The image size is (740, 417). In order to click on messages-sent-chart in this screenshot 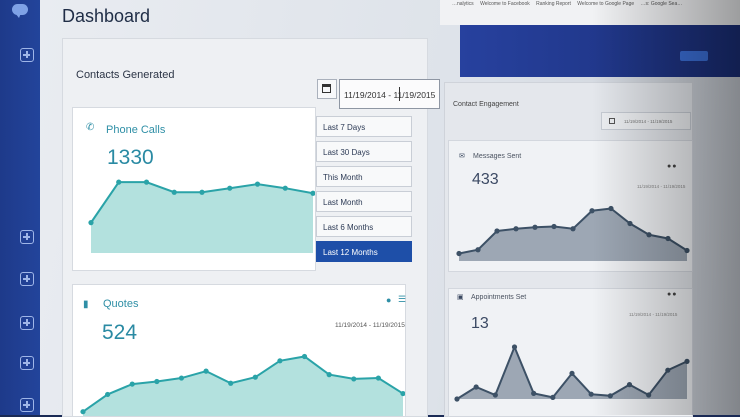, I will do `click(573, 233)`.